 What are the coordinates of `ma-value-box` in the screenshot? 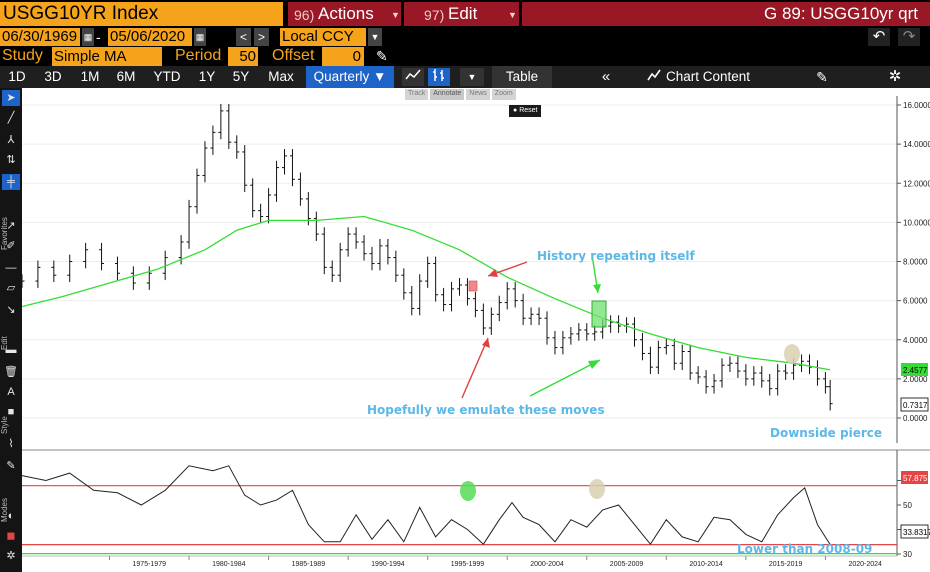 It's located at (914, 369).